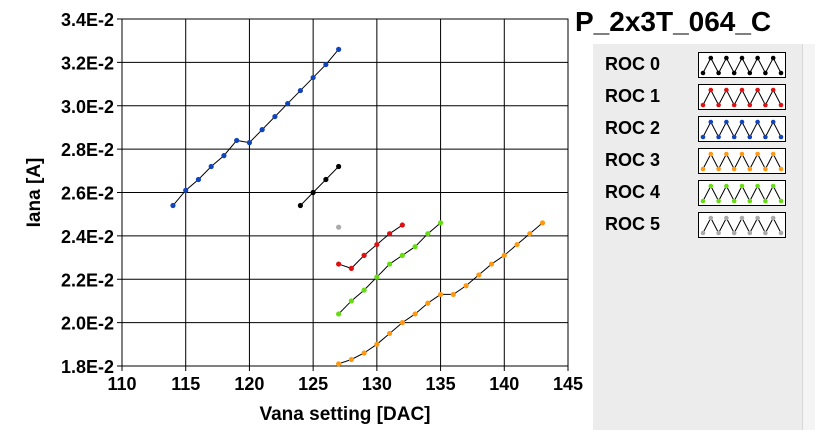 This screenshot has width=815, height=430. What do you see at coordinates (695, 96) in the screenshot?
I see `legend-item: ROC 1` at bounding box center [695, 96].